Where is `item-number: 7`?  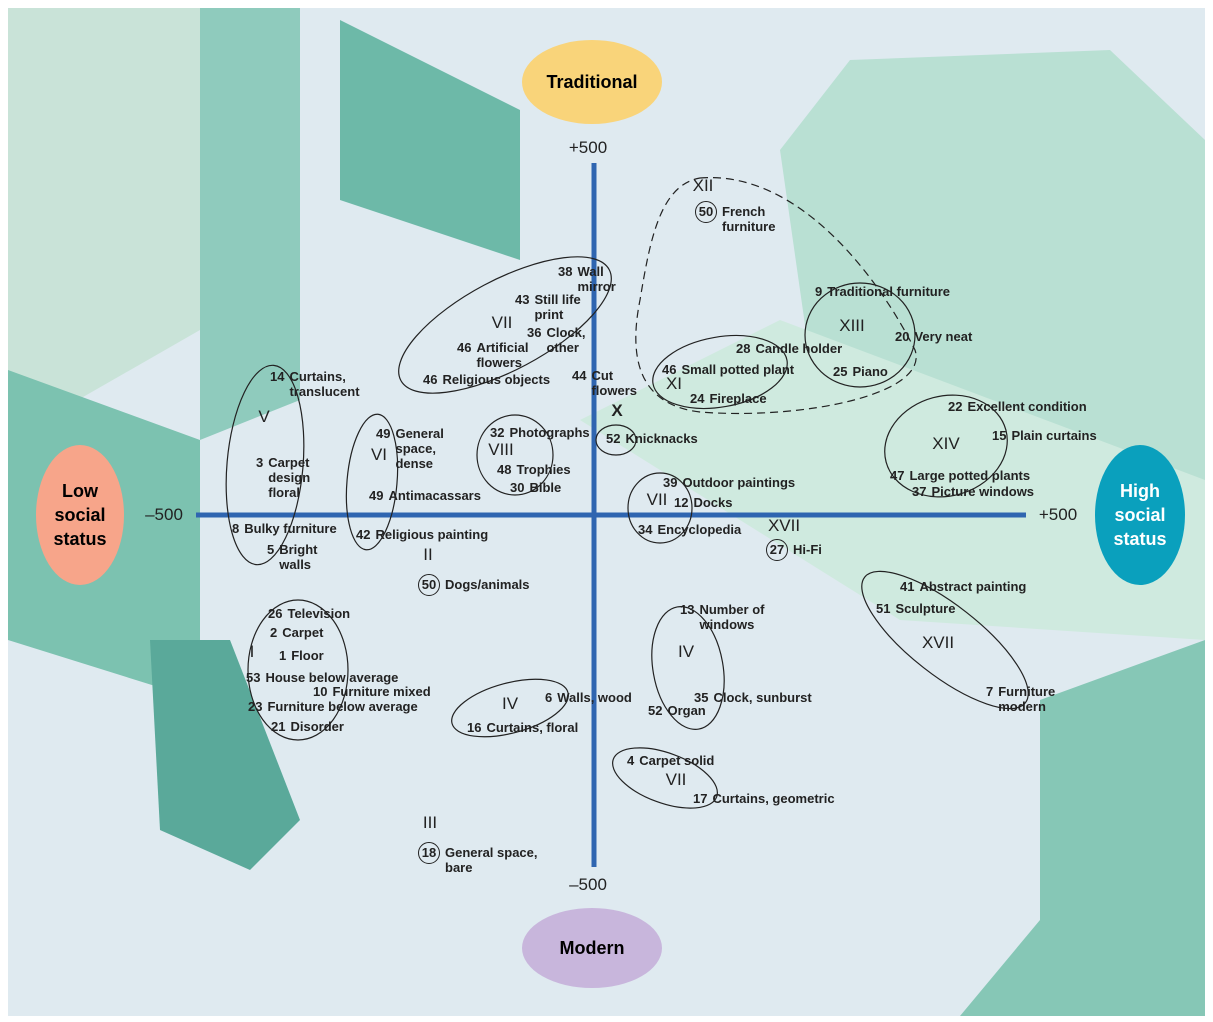 item-number: 7 is located at coordinates (990, 691).